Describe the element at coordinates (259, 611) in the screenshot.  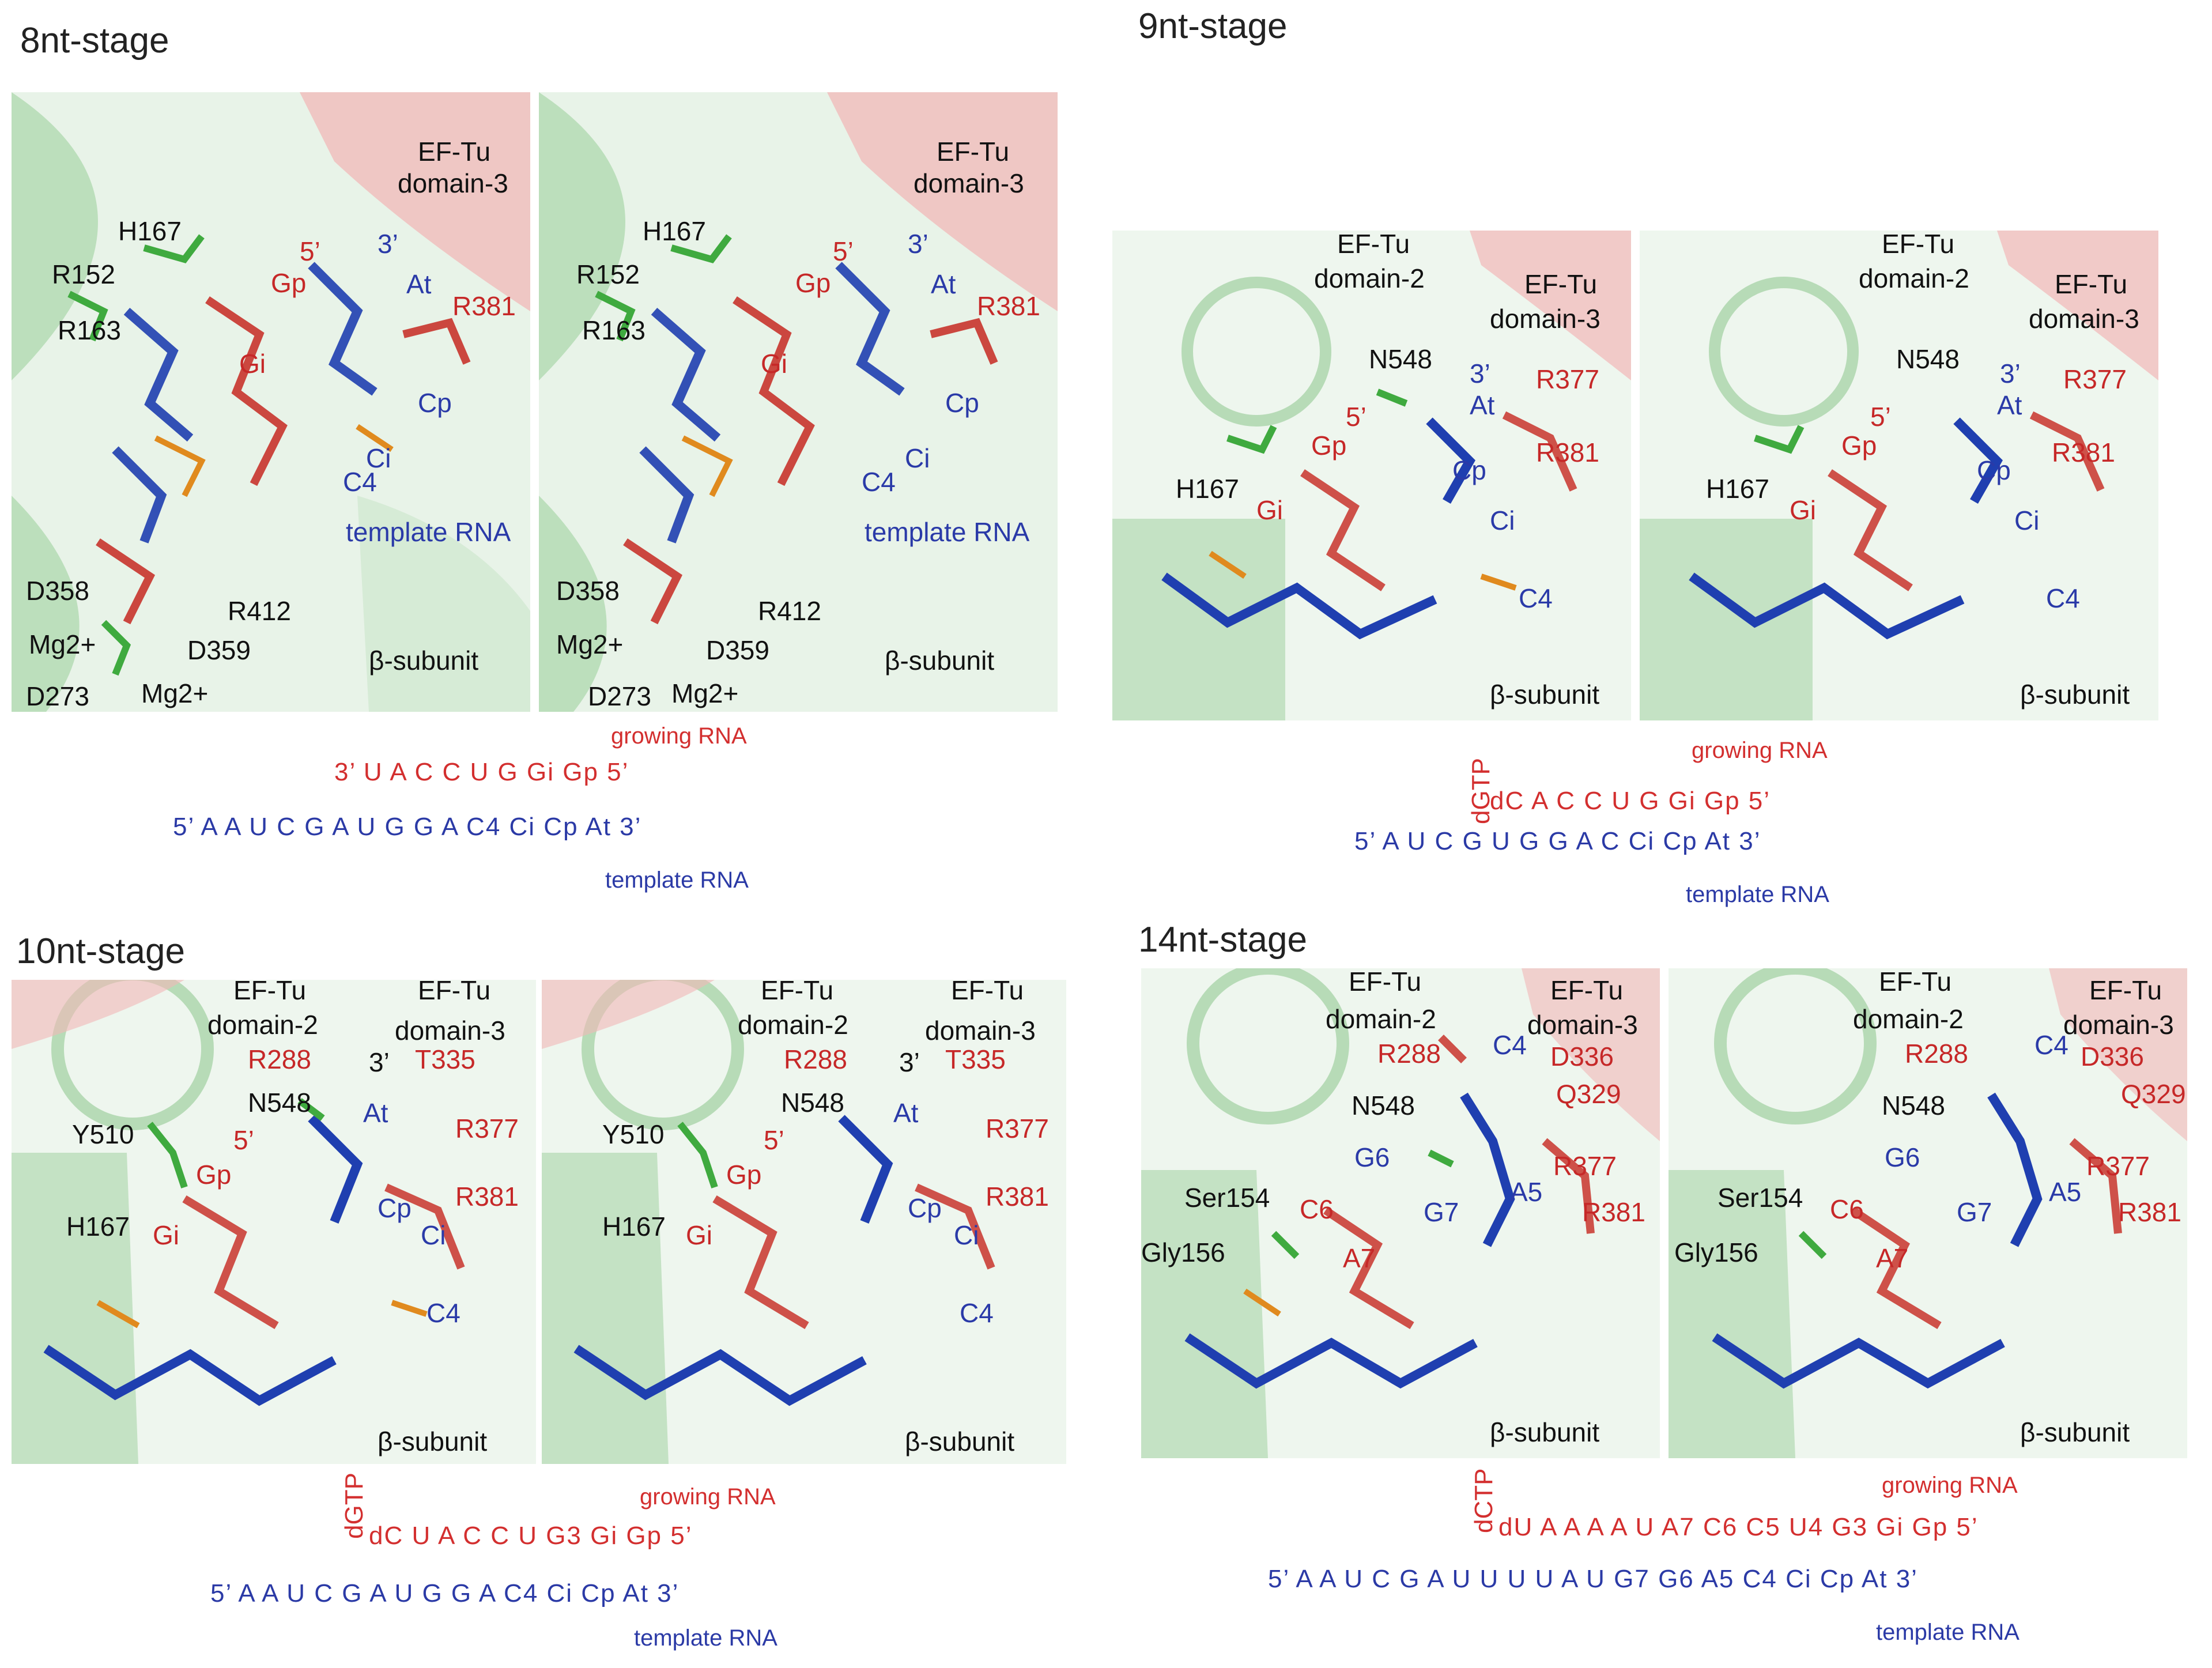
I see `residue-r412: R412` at that location.